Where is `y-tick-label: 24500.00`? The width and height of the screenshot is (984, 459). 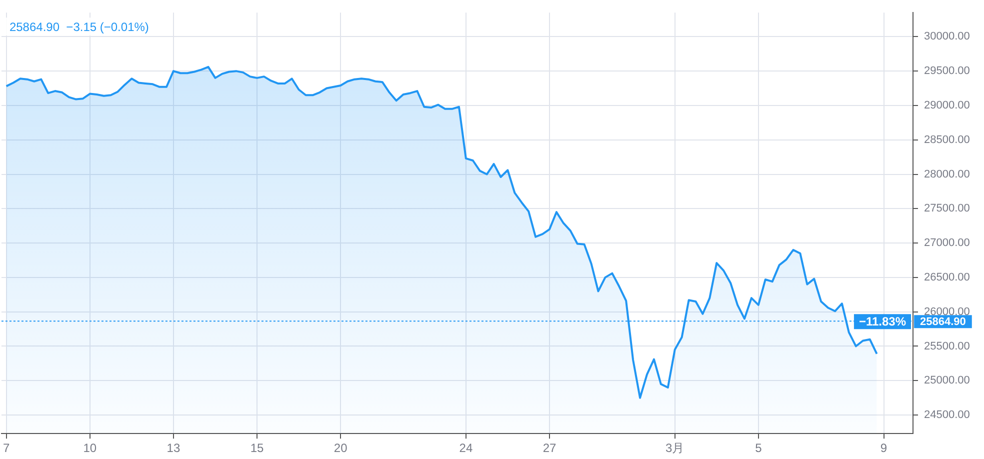 y-tick-label: 24500.00 is located at coordinates (947, 415).